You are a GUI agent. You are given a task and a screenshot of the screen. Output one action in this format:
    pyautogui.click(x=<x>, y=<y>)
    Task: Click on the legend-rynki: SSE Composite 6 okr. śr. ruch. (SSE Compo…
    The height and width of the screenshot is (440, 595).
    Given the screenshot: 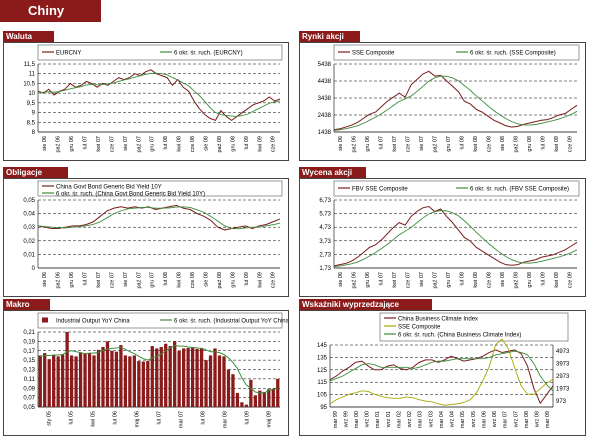 What is the action you would take?
    pyautogui.click(x=456, y=52)
    